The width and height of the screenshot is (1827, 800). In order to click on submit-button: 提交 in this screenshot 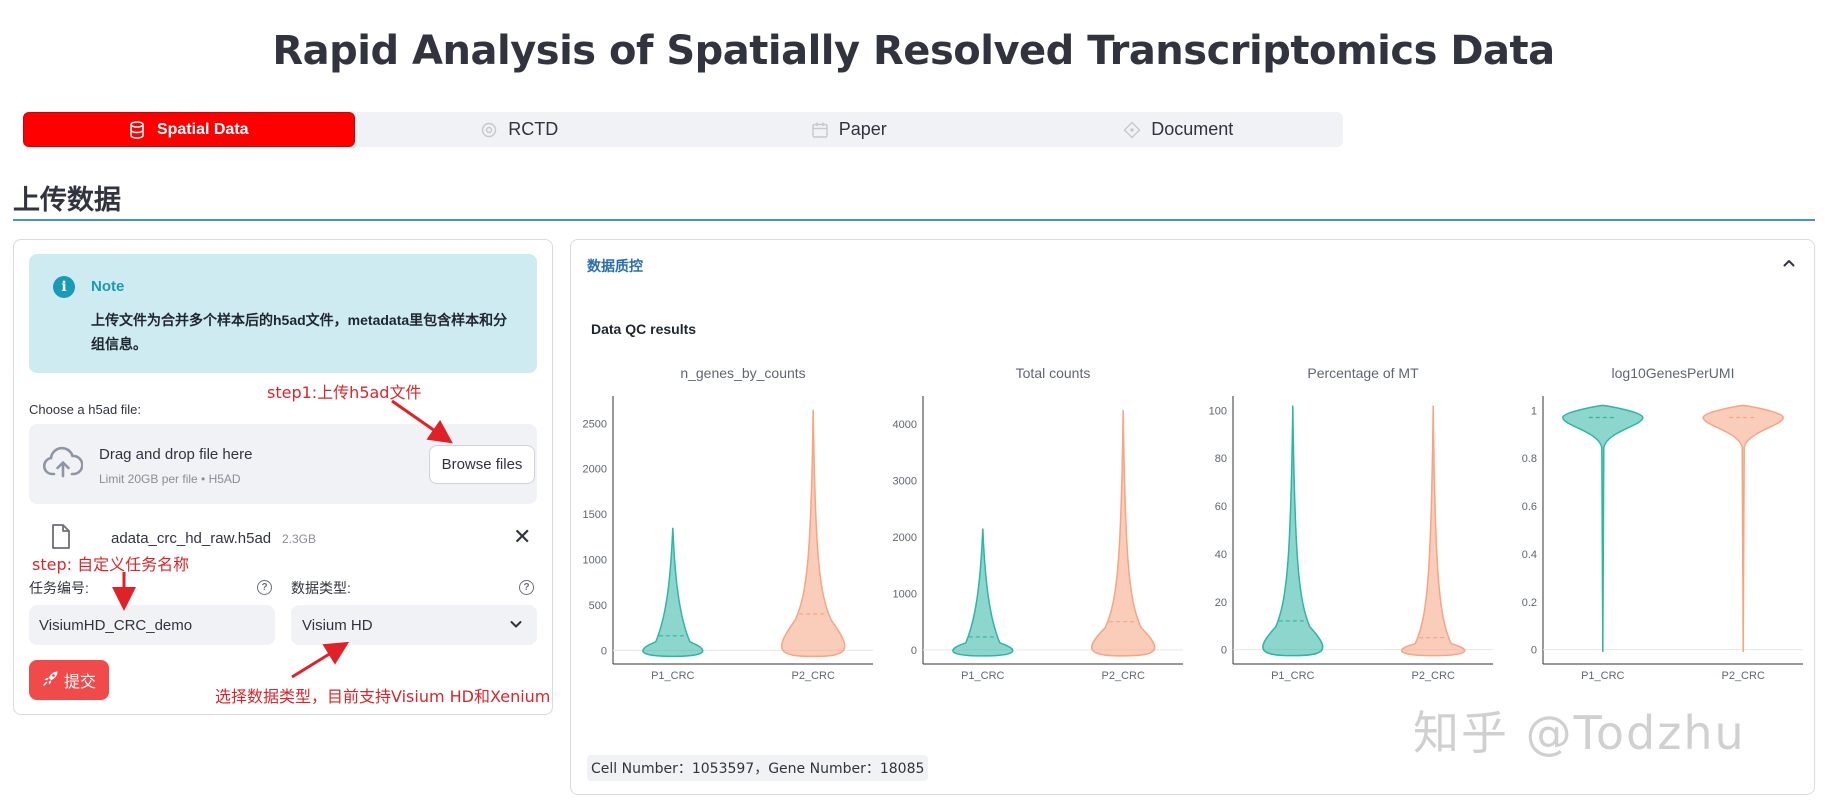, I will do `click(69, 680)`.